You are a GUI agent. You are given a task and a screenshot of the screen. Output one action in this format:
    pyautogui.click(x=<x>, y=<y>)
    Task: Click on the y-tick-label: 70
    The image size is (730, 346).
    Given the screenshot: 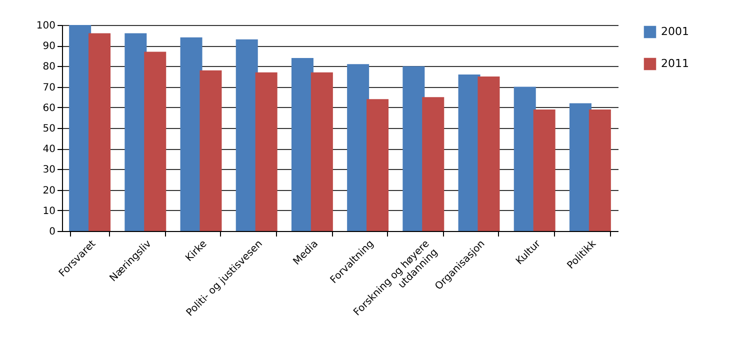 What is the action you would take?
    pyautogui.click(x=49, y=88)
    